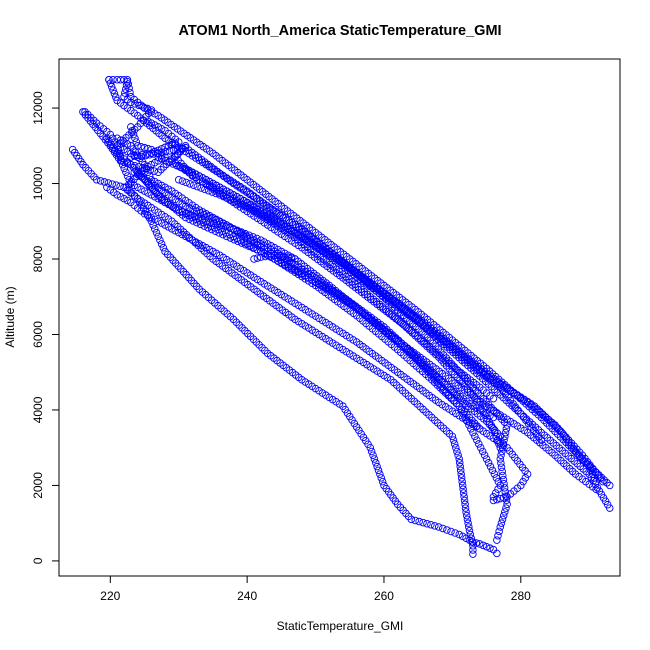 This screenshot has width=650, height=650. I want to click on x-tick-label: 260, so click(384, 596).